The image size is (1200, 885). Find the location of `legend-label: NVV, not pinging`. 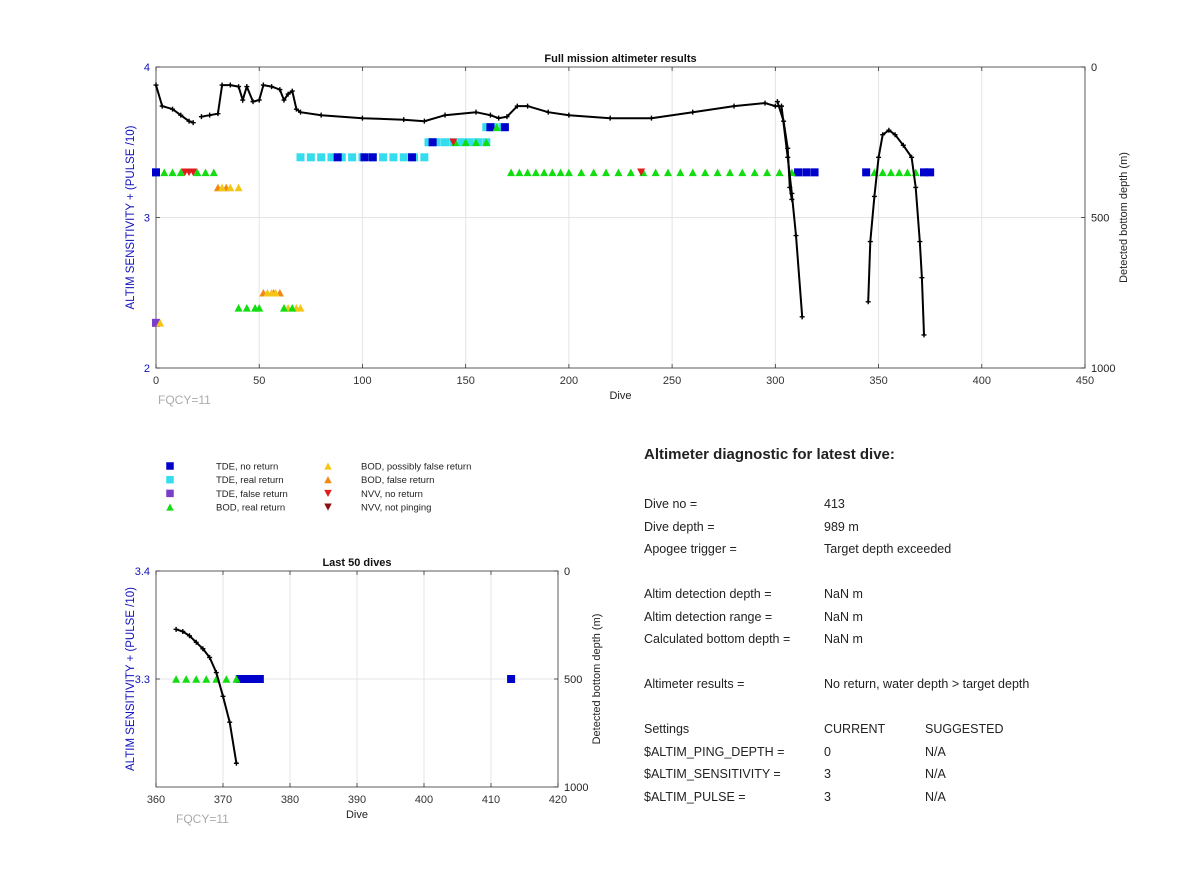

legend-label: NVV, not pinging is located at coordinates (396, 508).